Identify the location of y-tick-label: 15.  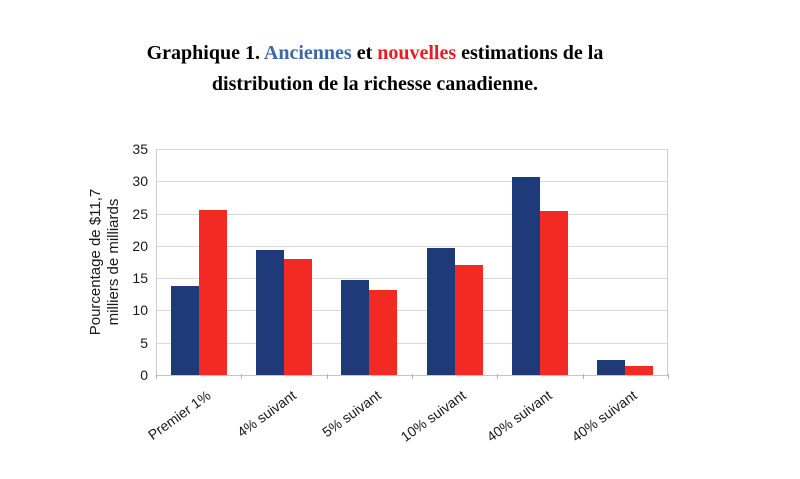
(140, 278).